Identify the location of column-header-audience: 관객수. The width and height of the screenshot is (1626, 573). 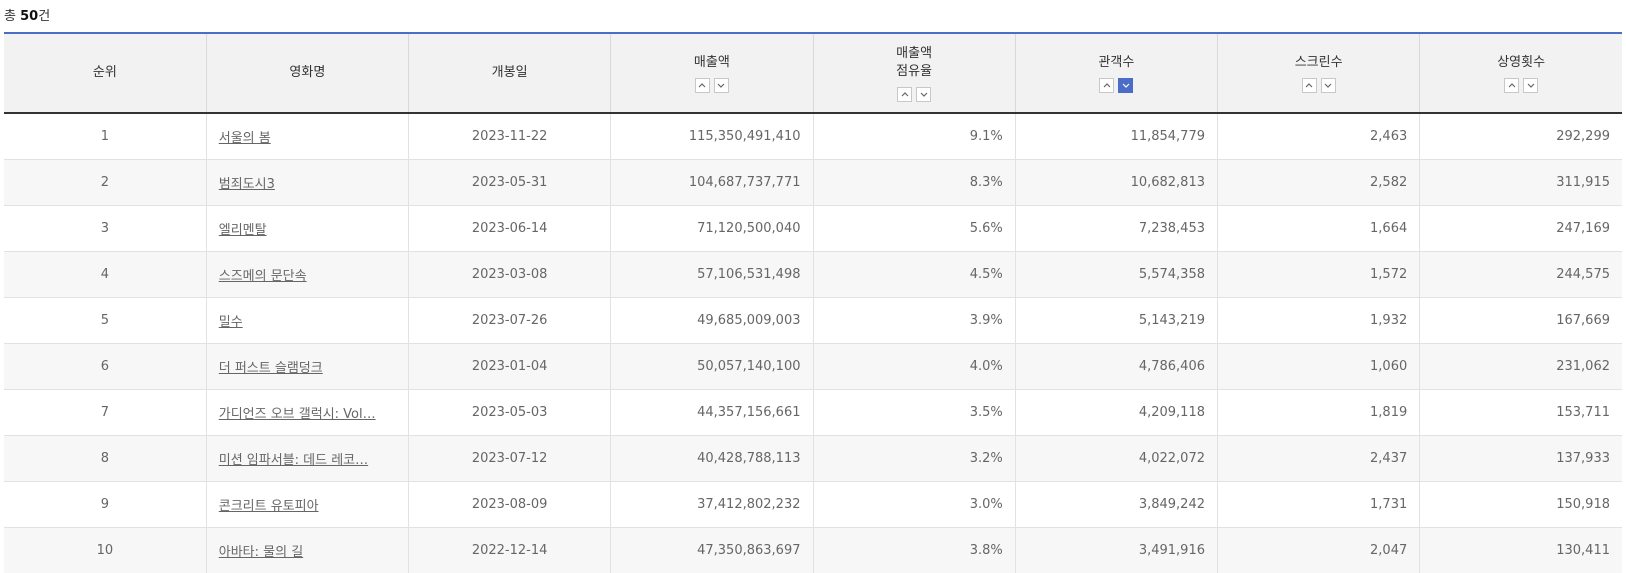
(1116, 74).